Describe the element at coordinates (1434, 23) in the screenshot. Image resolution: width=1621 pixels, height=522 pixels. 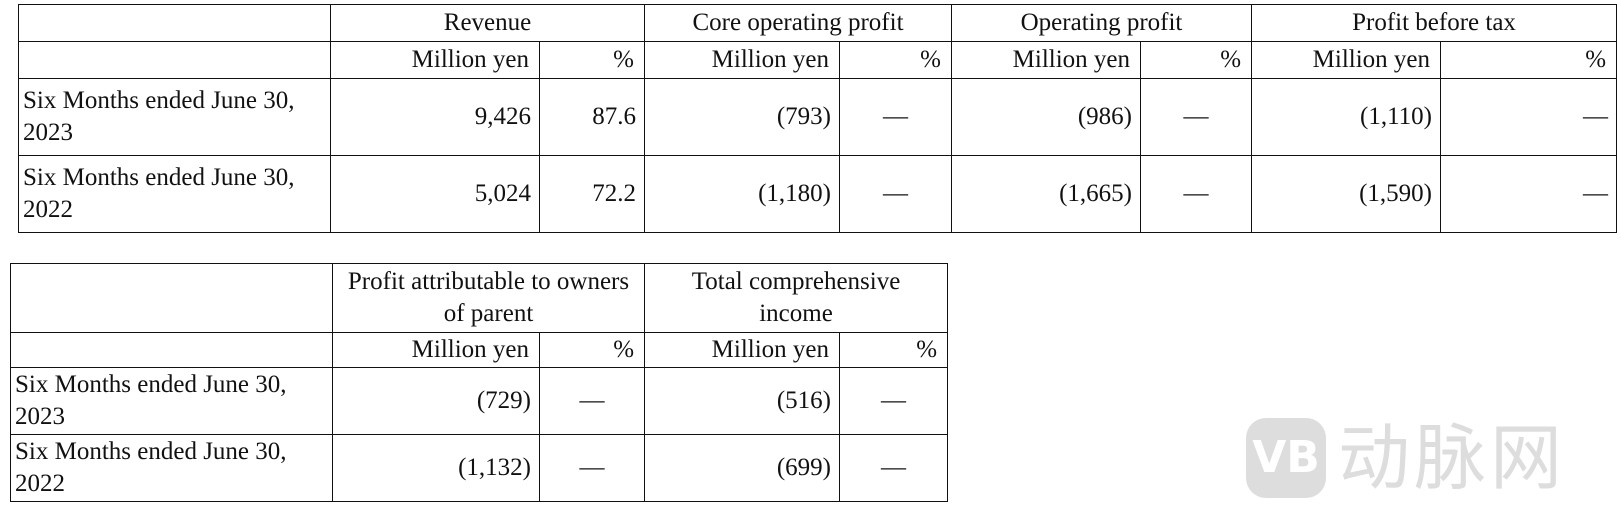
I see `header-profit-before-tax: Profit before tax` at that location.